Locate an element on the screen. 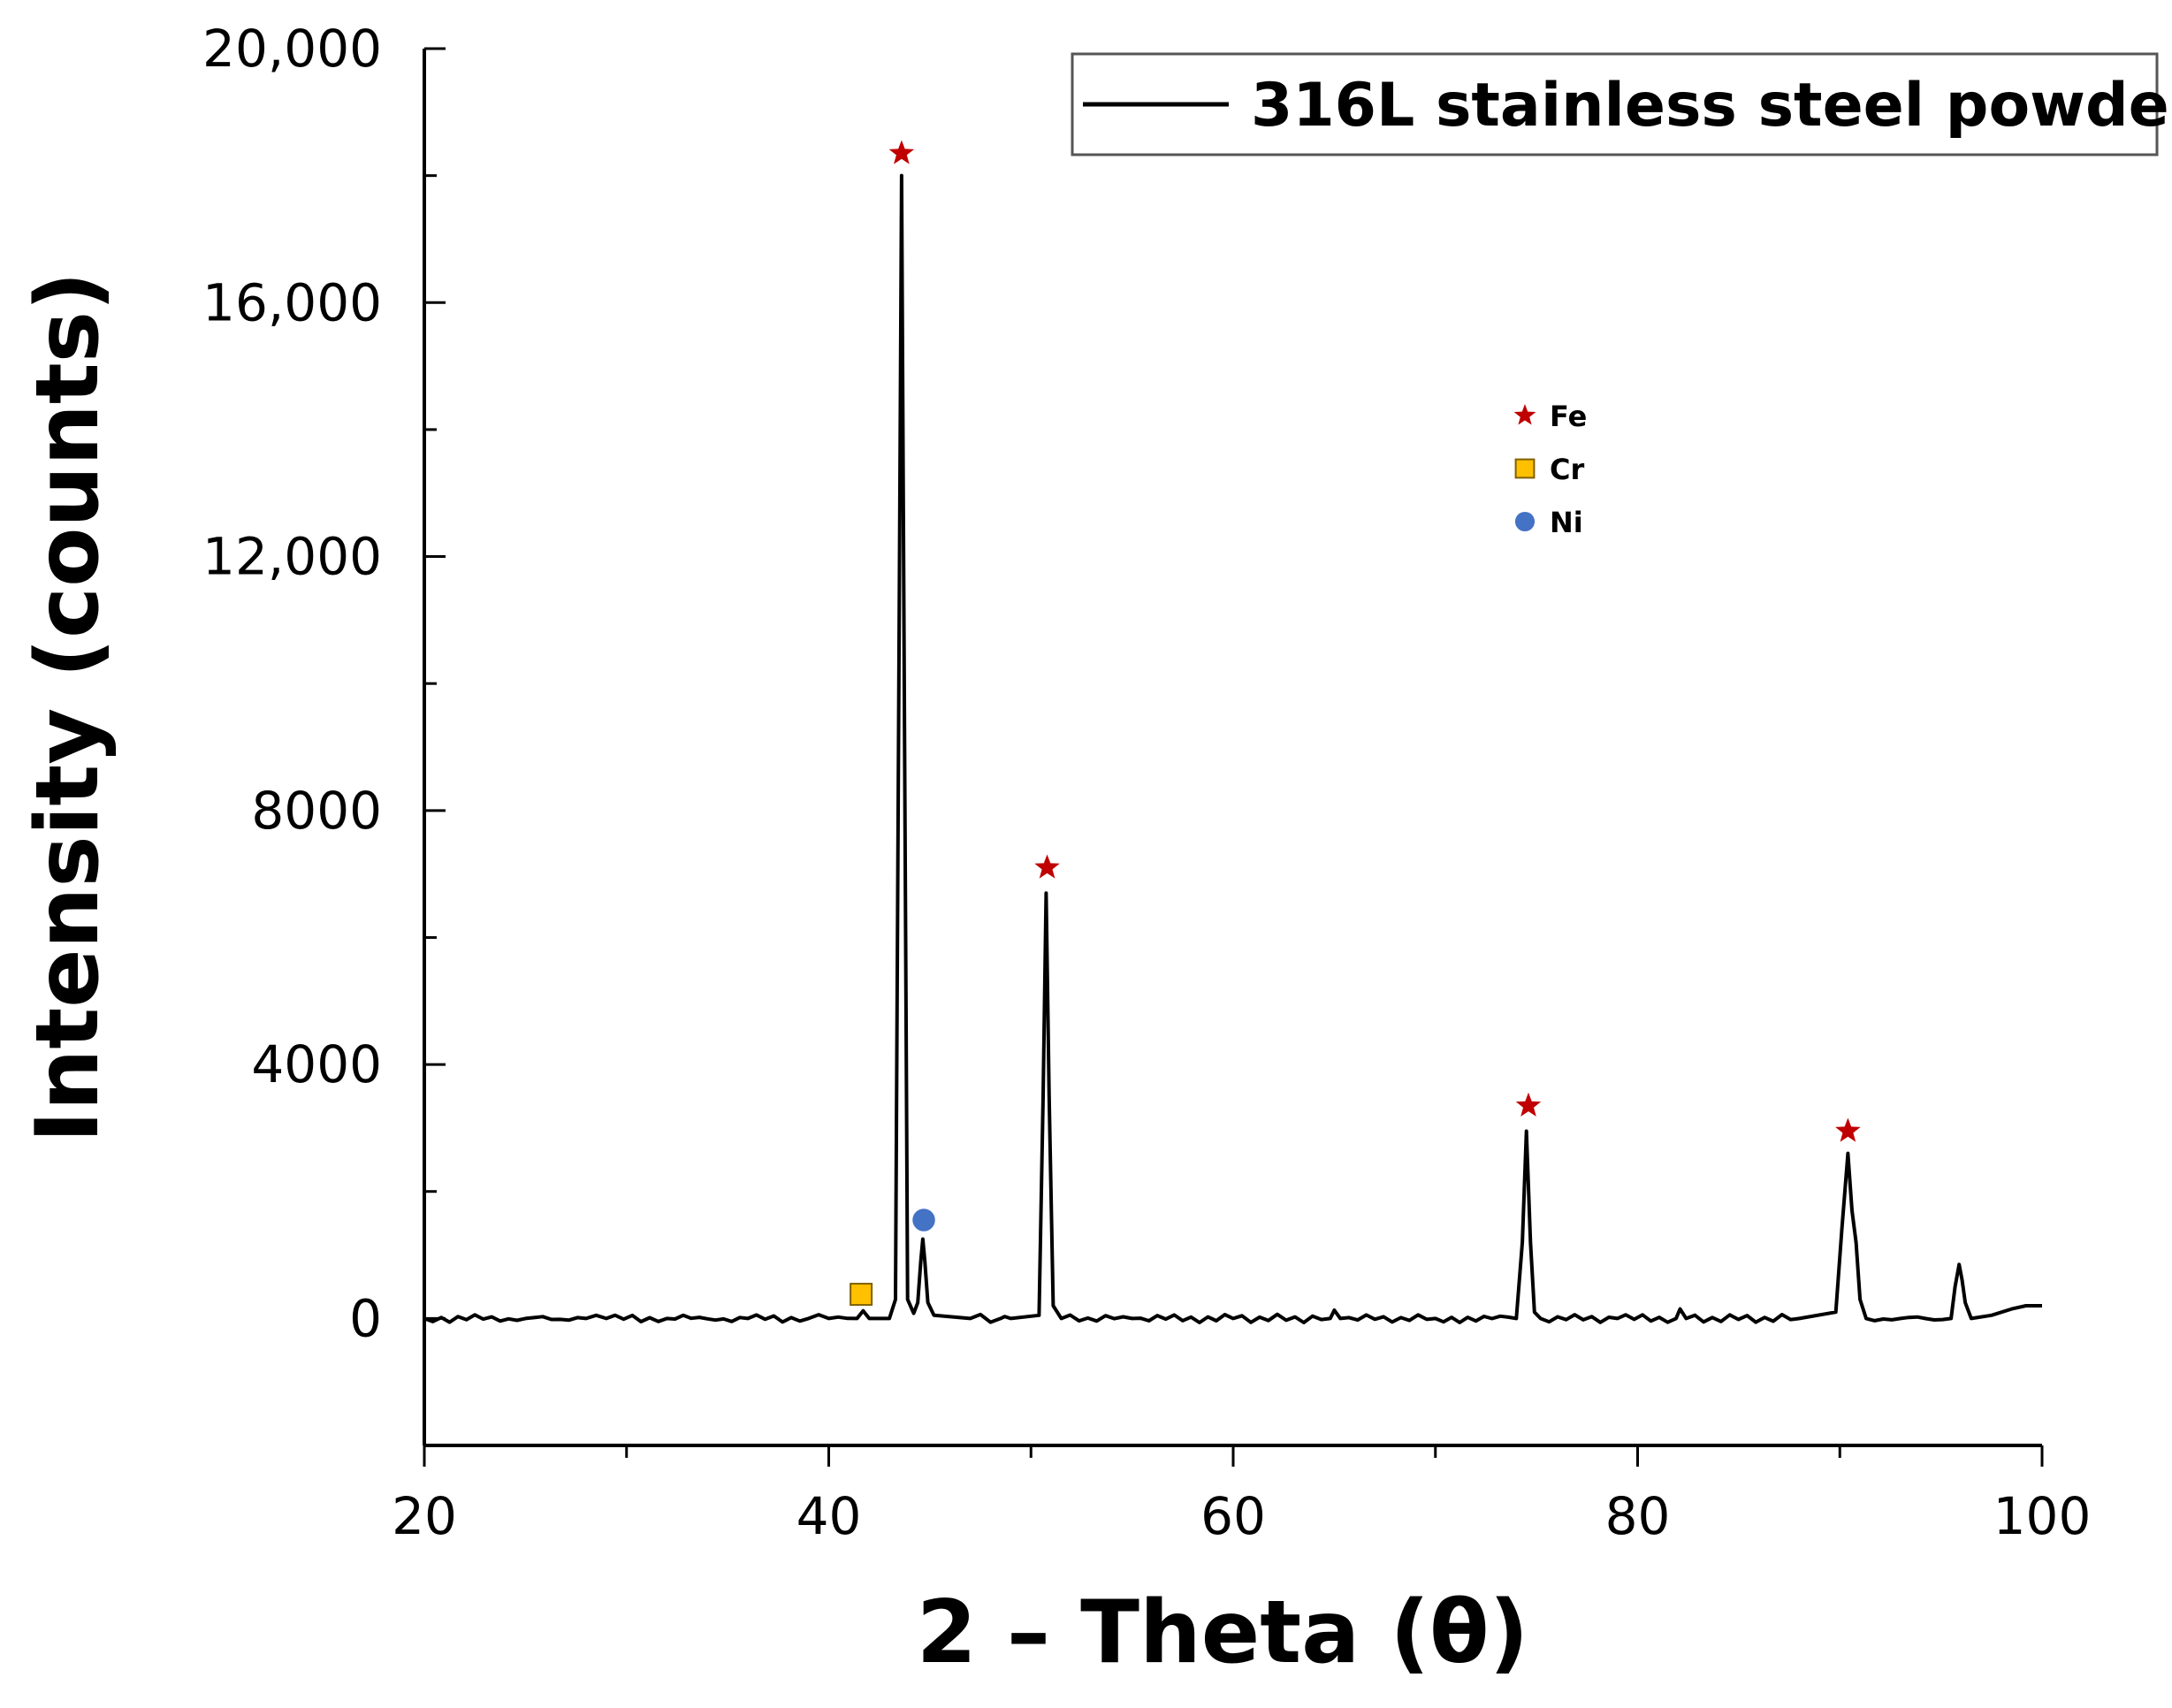  y-axis-title: Intensity (counts) is located at coordinates (68, 707).